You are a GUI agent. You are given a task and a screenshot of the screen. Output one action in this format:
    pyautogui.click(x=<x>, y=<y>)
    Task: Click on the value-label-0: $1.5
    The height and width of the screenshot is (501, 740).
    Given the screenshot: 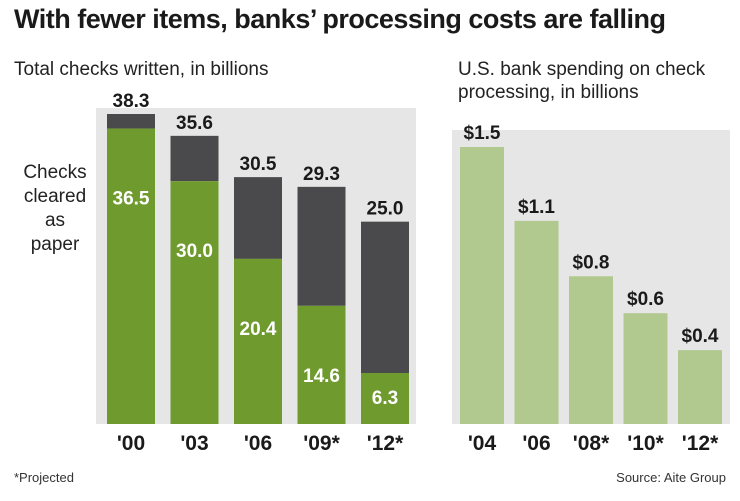 What is the action you would take?
    pyautogui.click(x=482, y=133)
    